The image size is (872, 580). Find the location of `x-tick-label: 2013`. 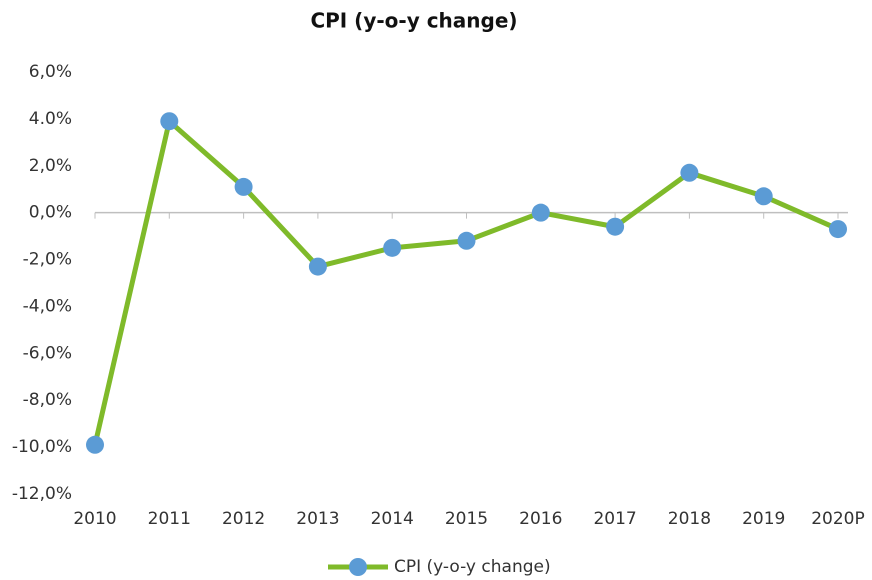

x-tick-label: 2013 is located at coordinates (317, 519).